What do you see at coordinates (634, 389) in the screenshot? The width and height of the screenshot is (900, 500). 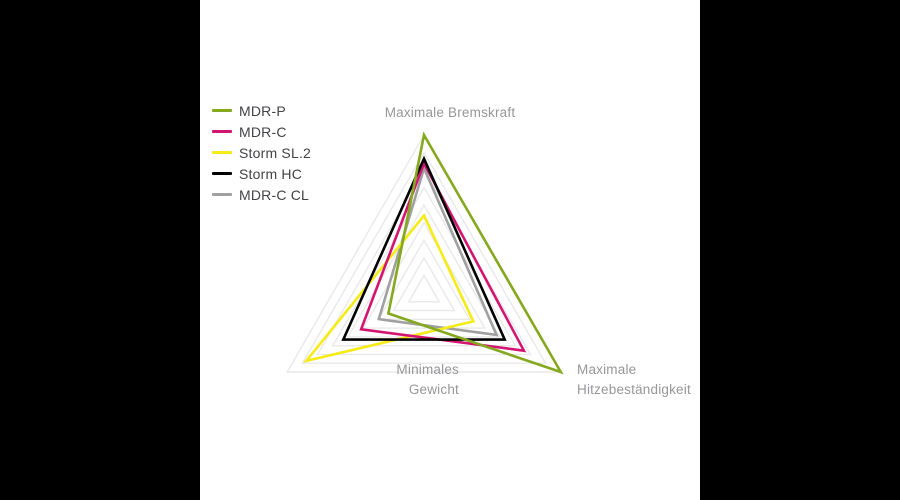 I see `axis-label-text: Hitzebeständigkeit` at bounding box center [634, 389].